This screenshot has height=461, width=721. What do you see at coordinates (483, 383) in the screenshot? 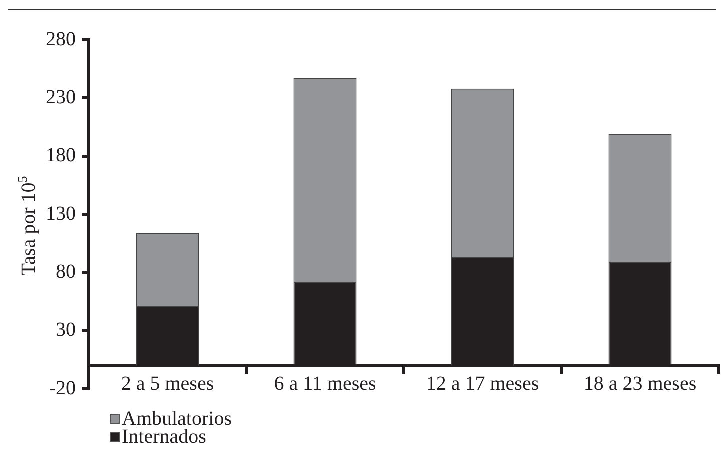
I see `x-tick-label: 12 a 17 meses` at bounding box center [483, 383].